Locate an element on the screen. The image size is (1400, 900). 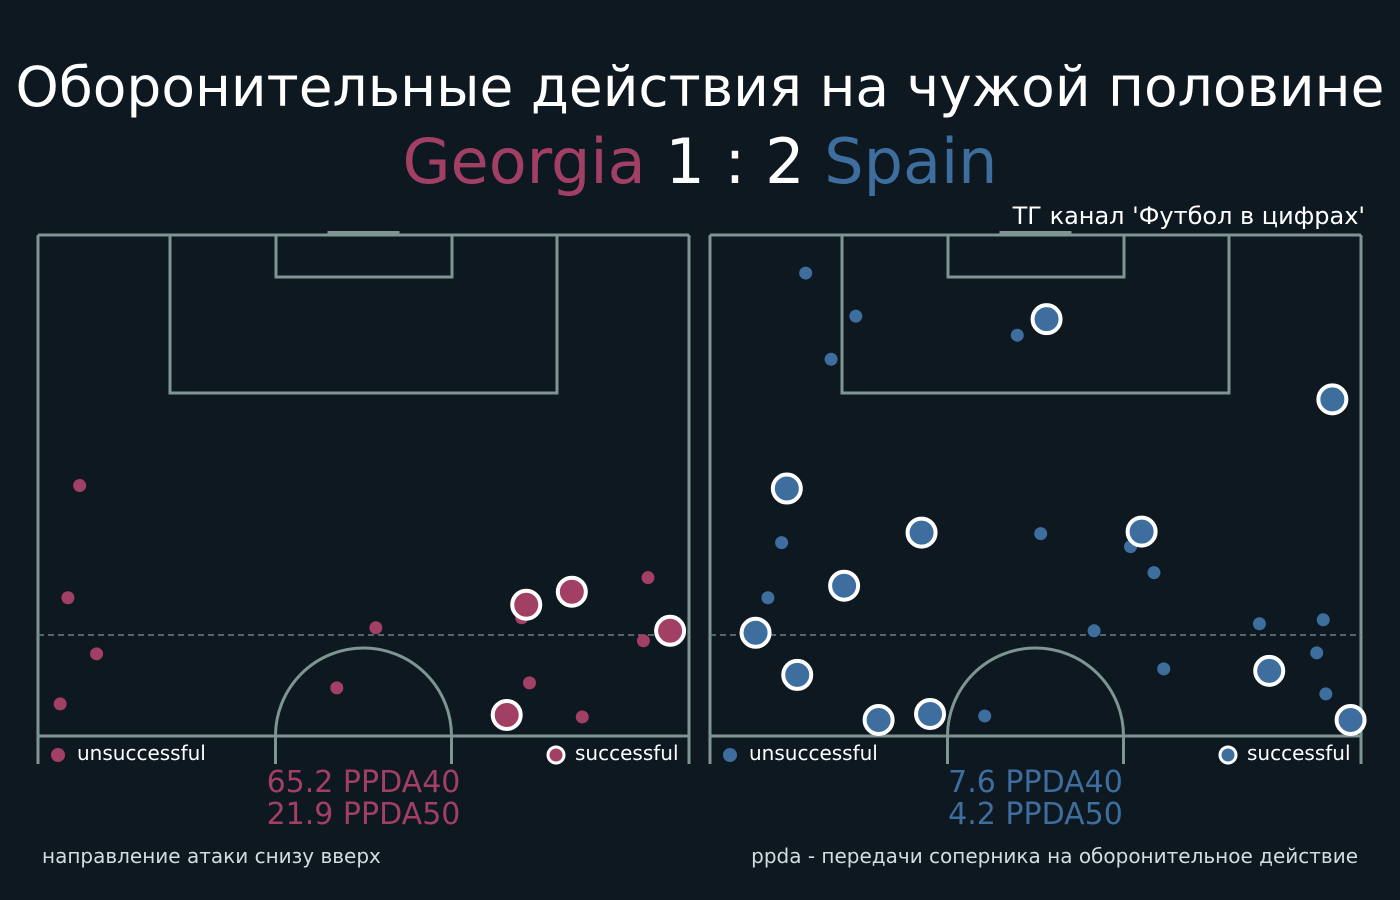
match-score: Georgia 1 : 2 Spain is located at coordinates (700, 162).